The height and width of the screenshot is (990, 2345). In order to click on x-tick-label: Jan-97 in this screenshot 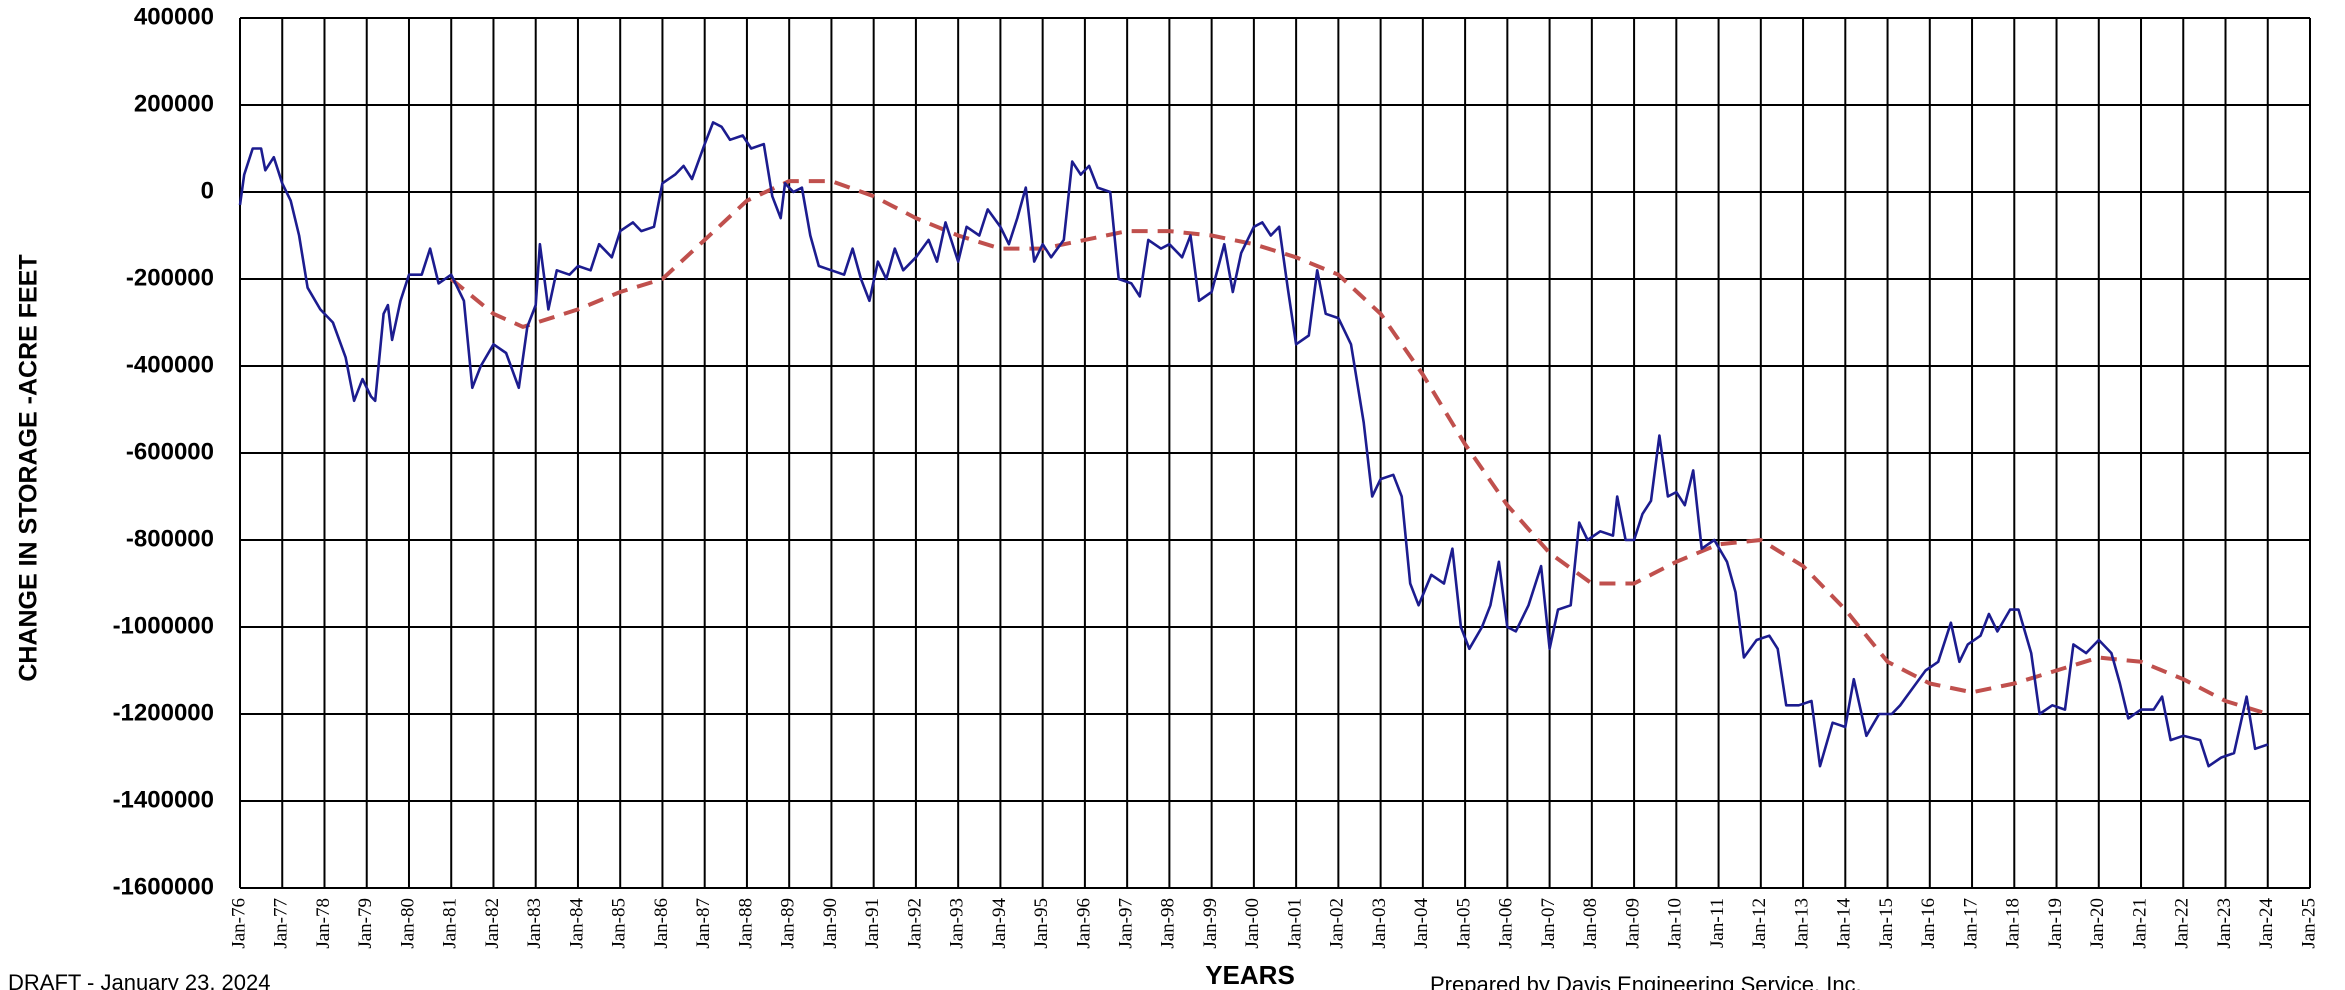, I will do `click(1126, 923)`.